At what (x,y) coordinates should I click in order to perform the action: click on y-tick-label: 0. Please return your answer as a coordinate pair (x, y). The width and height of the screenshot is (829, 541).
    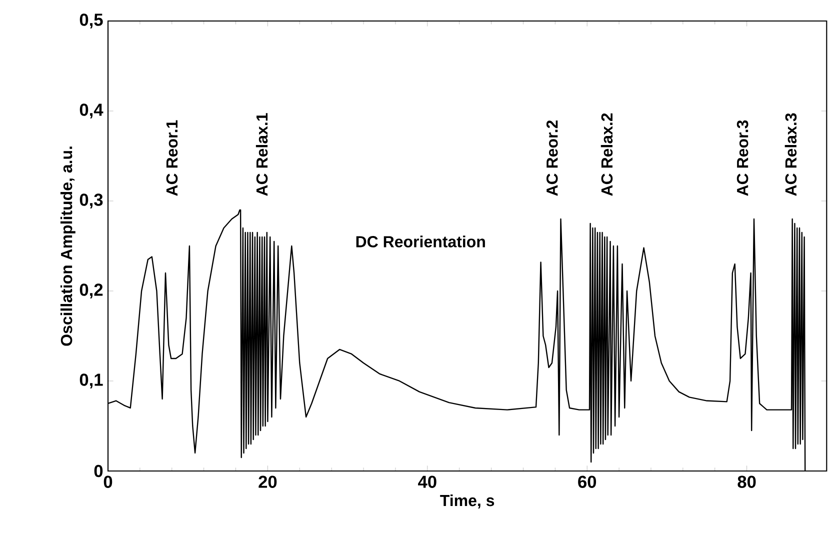
    Looking at the image, I should click on (98, 471).